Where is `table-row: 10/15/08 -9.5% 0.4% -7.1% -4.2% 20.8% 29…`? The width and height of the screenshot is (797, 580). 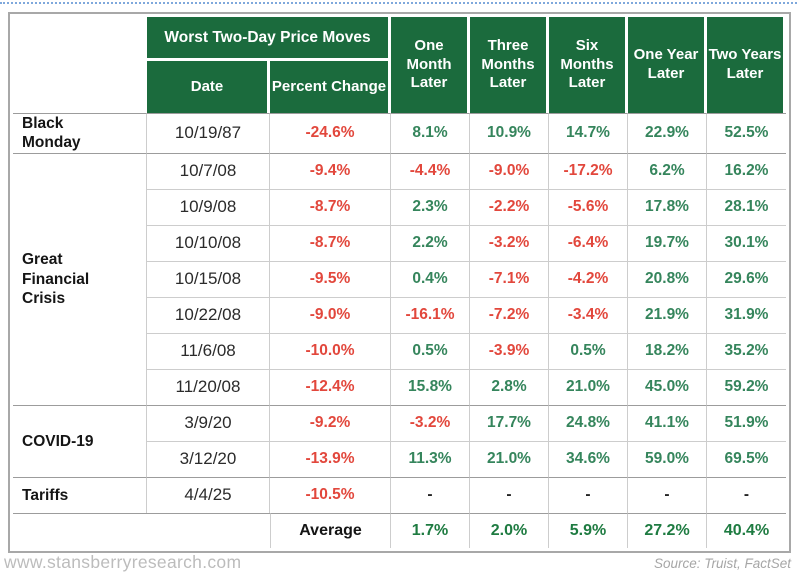
table-row: 10/15/08 -9.5% 0.4% -7.1% -4.2% 20.8% 29… is located at coordinates (399, 278).